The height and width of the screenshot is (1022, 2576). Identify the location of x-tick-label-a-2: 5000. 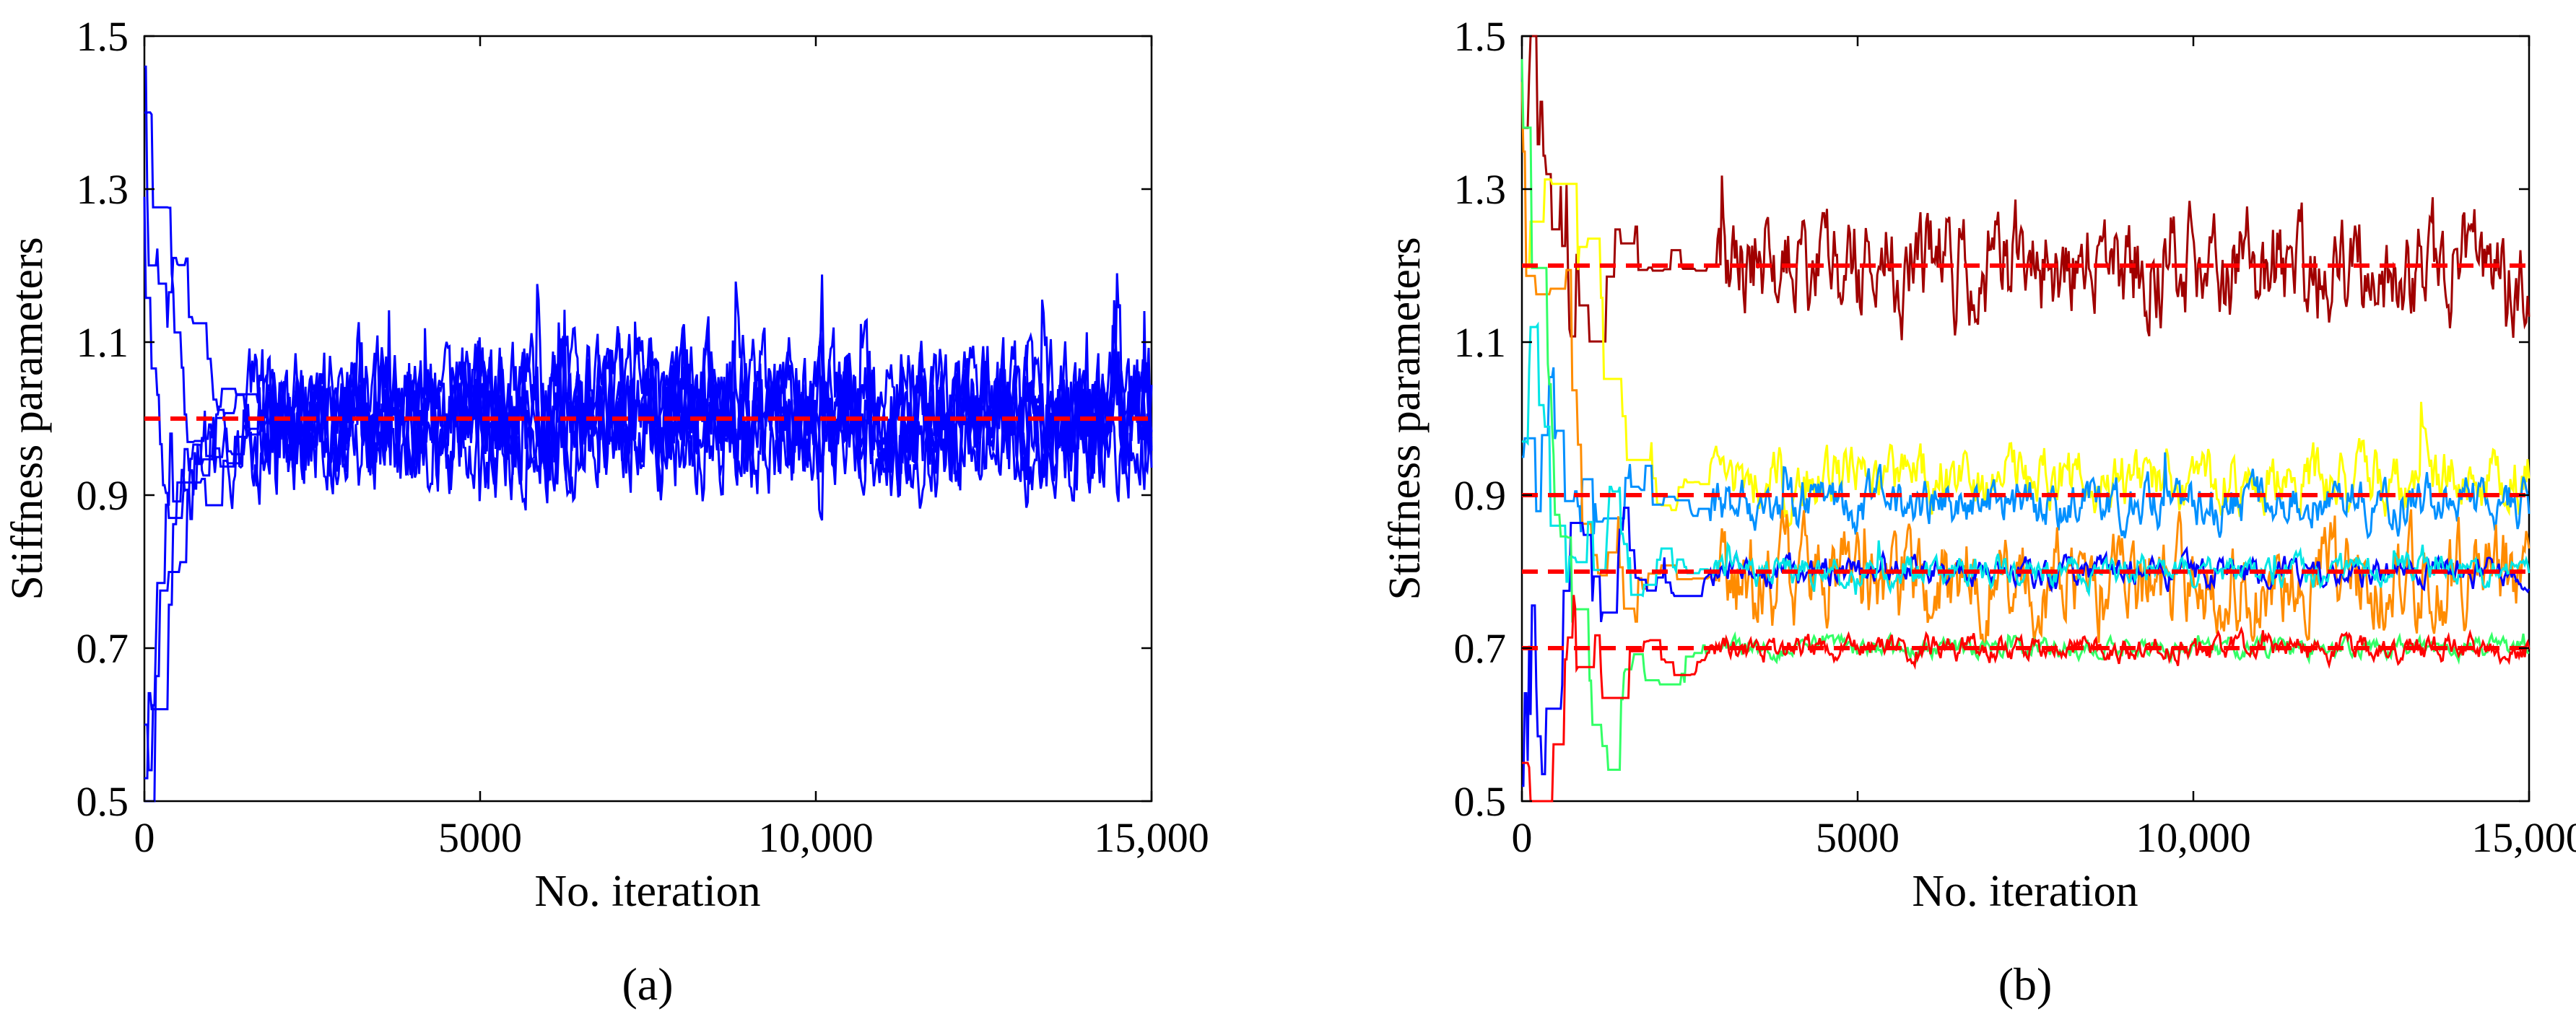
(480, 838).